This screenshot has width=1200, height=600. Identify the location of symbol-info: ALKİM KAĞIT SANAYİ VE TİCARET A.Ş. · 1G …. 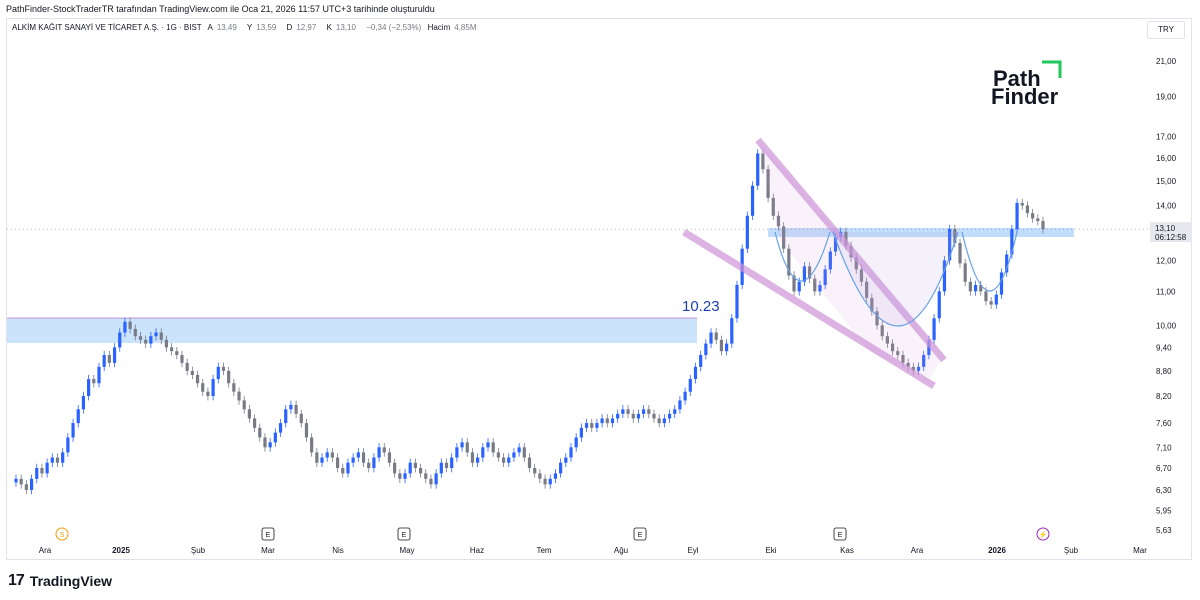
(248, 27).